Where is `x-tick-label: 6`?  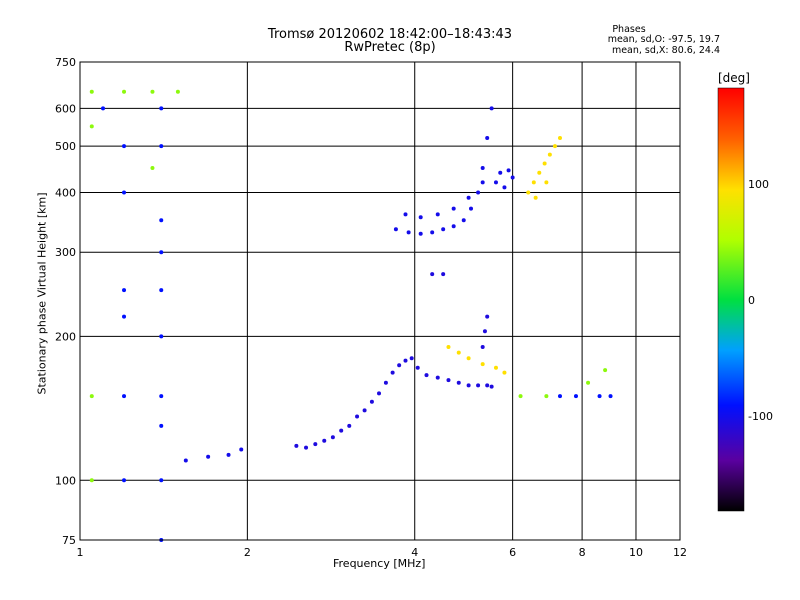 x-tick-label: 6 is located at coordinates (512, 552).